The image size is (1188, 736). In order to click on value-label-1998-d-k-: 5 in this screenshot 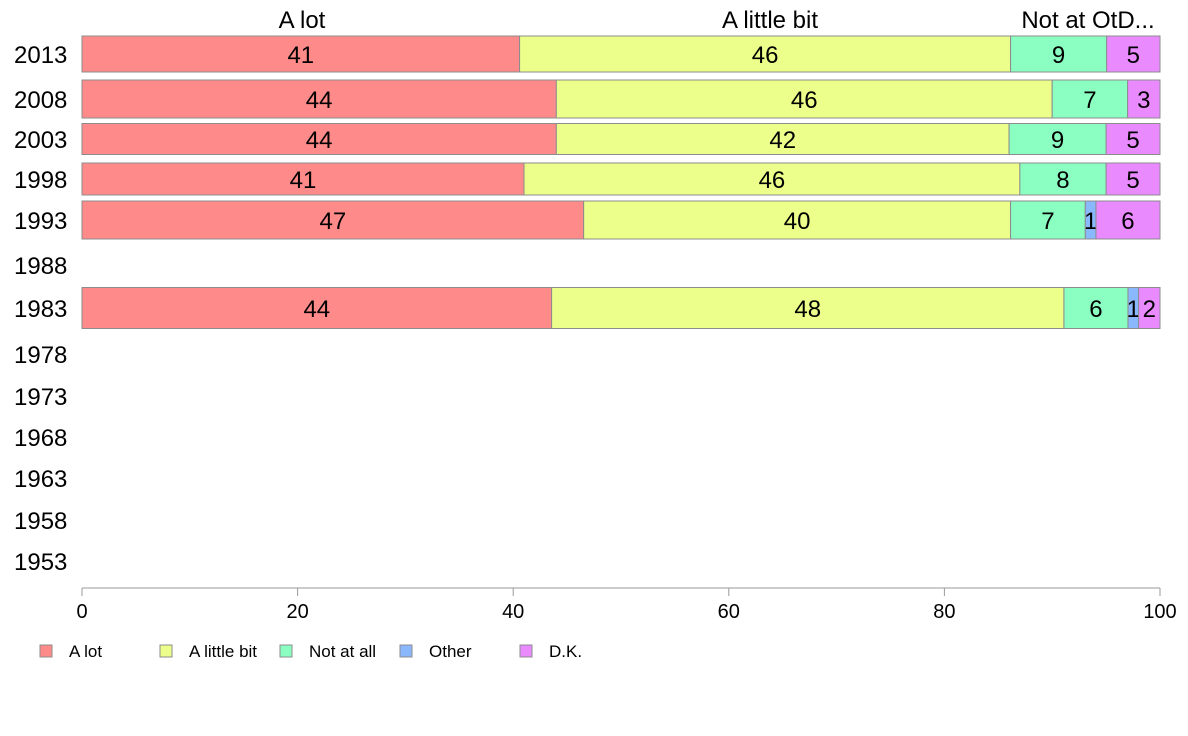, I will do `click(1132, 180)`.